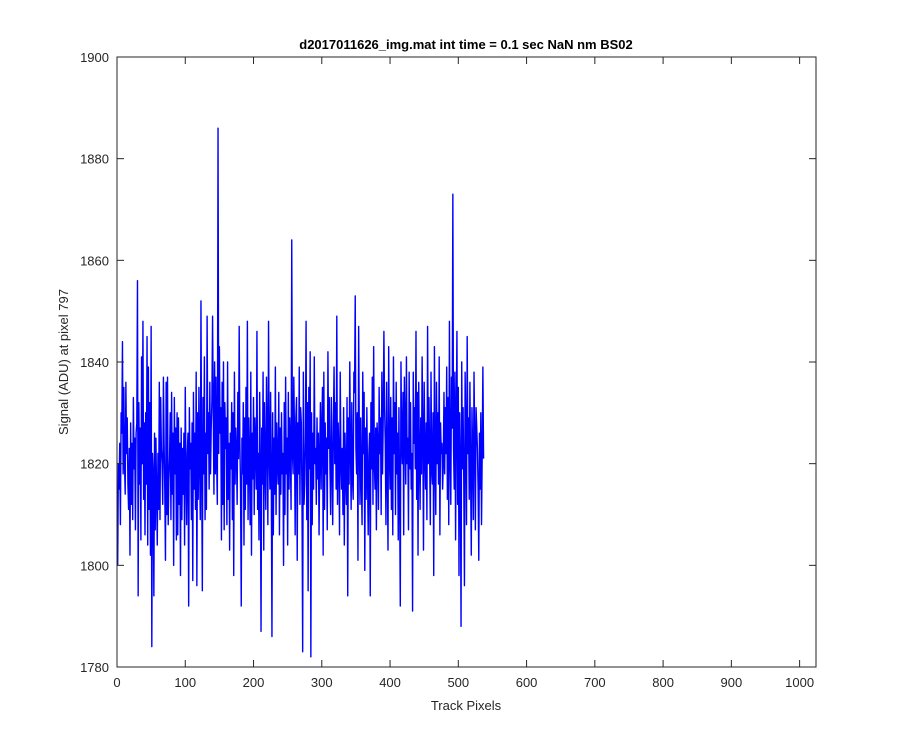  What do you see at coordinates (94, 667) in the screenshot?
I see `y-tick-label: 1780` at bounding box center [94, 667].